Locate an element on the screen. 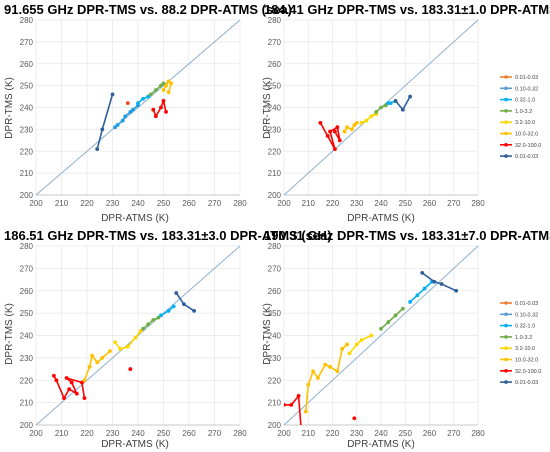  x-tick-label: 250 is located at coordinates (164, 203).